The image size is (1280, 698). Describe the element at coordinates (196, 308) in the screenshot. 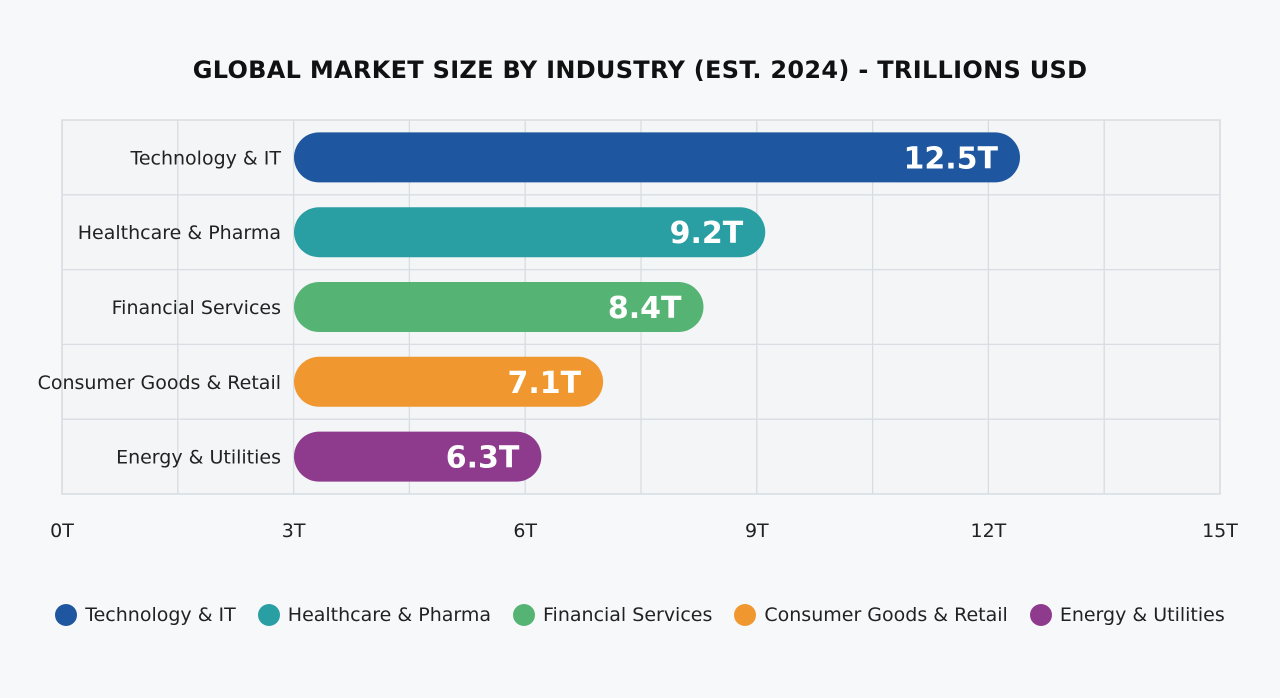

I see `category-label: Financial Services` at that location.